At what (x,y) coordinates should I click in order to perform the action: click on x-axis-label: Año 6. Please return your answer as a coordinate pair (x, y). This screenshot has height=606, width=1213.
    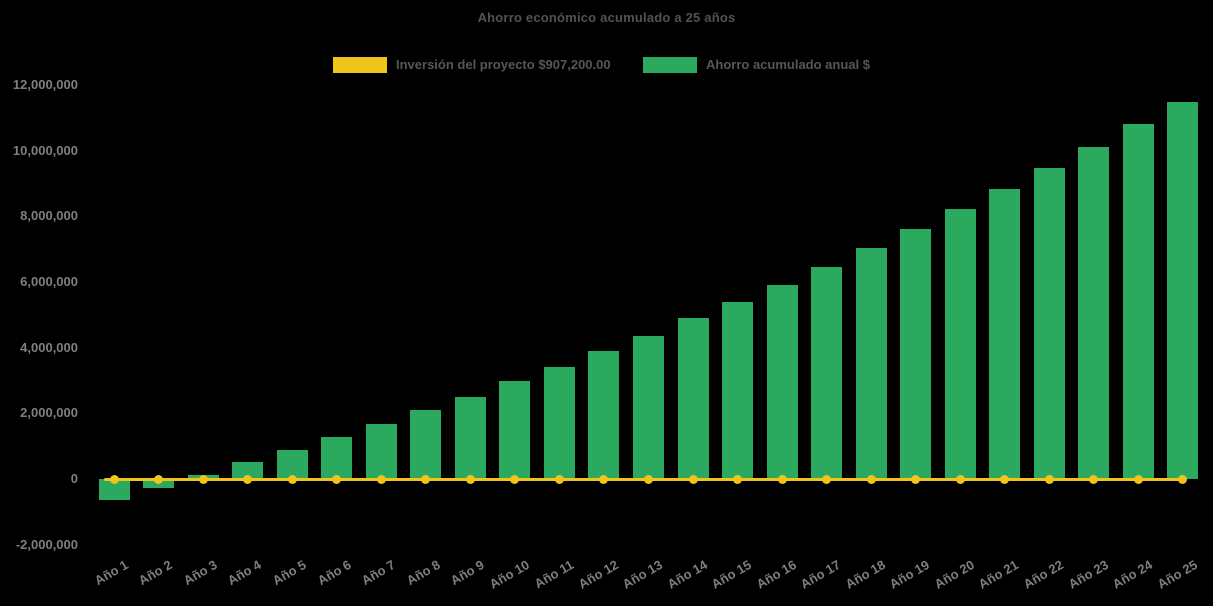
    Looking at the image, I should click on (334, 573).